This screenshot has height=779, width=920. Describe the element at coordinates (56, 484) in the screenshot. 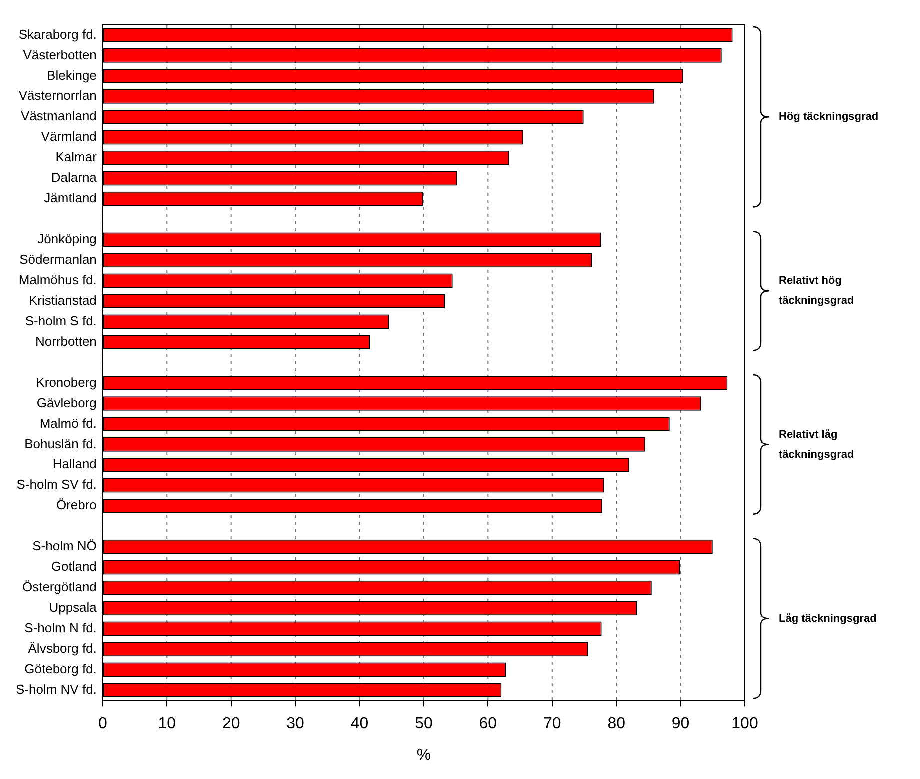

I see `y-tick-label: S-holm SV fd.` at that location.